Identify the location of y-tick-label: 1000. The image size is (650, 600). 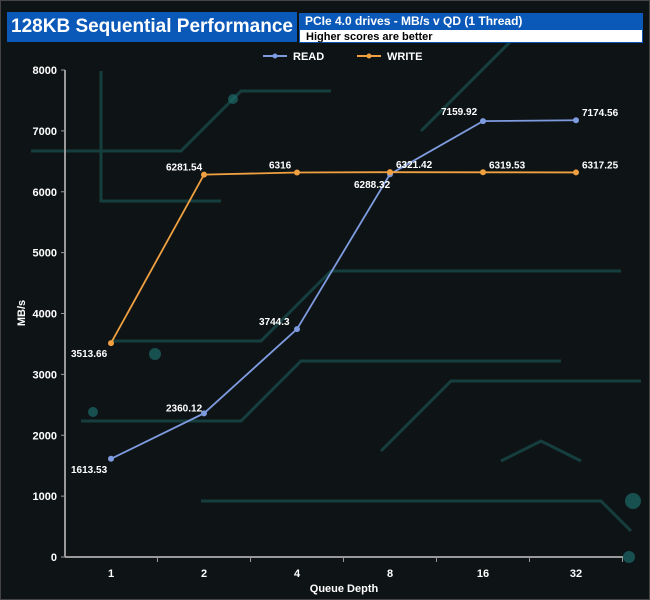
(45, 497).